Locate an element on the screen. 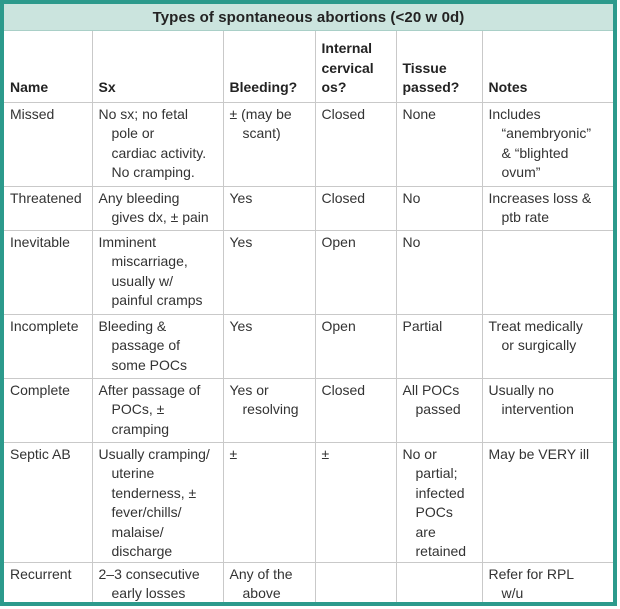  cell-tissue: Partial is located at coordinates (439, 346).